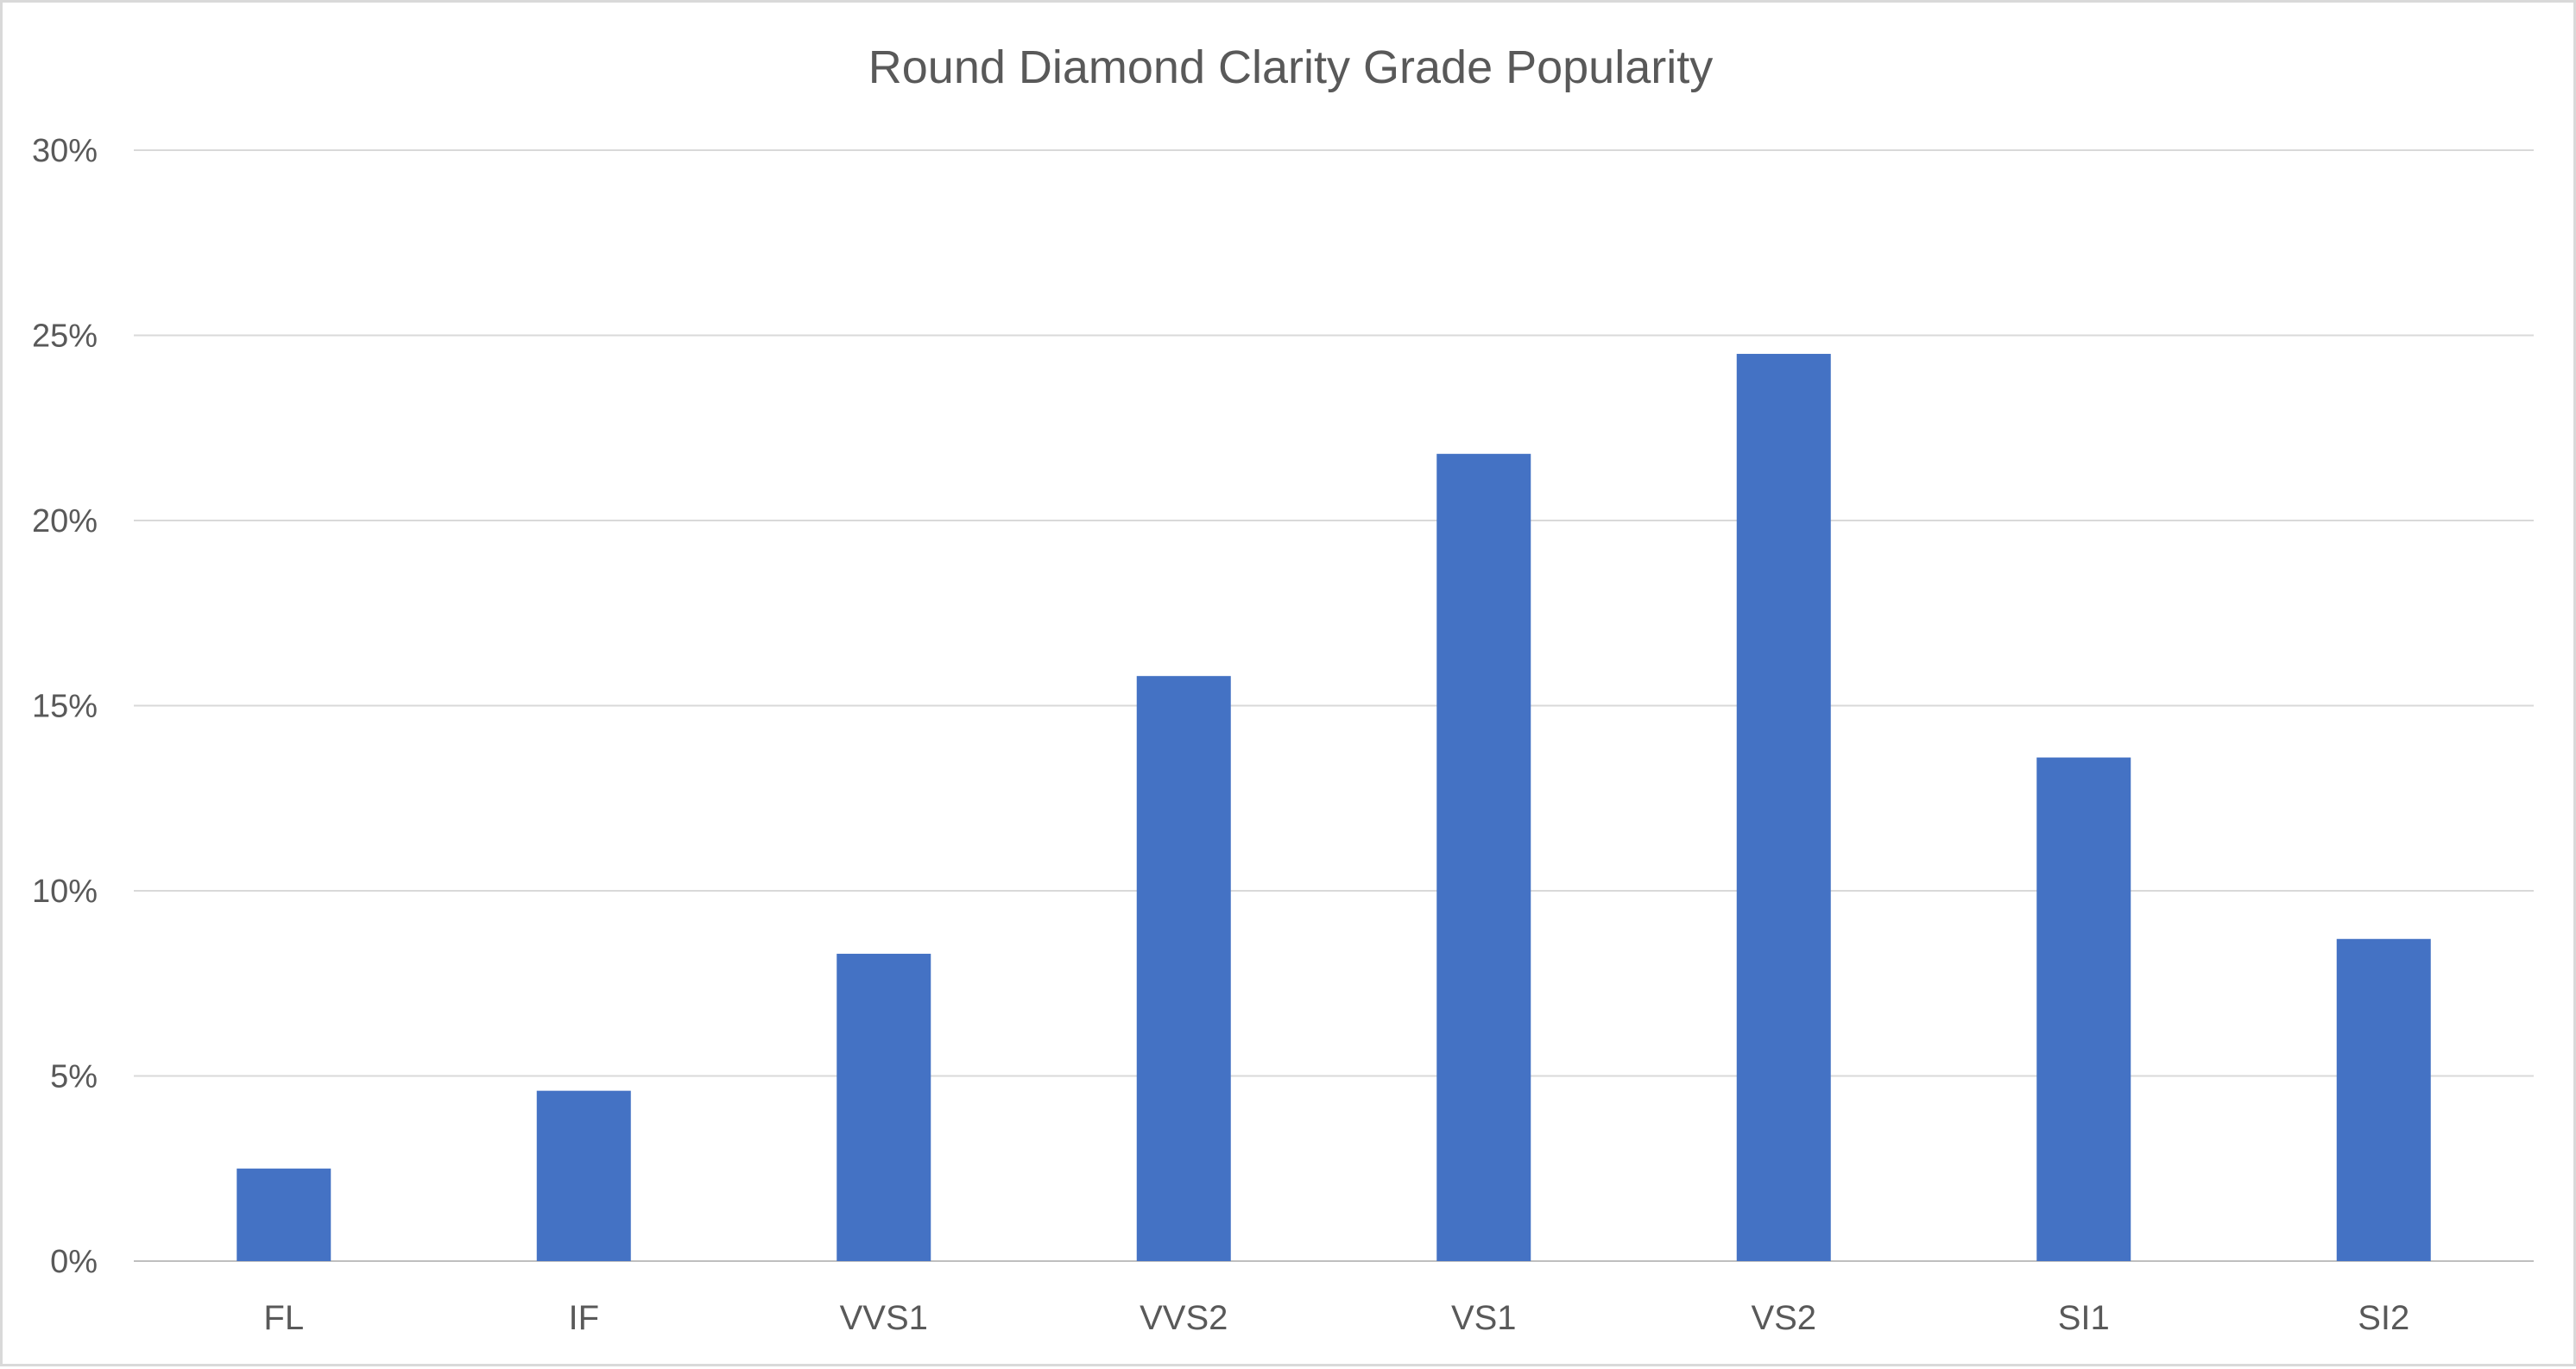 This screenshot has height=1369, width=2576. Describe the element at coordinates (583, 1176) in the screenshot. I see `bar-if` at that location.